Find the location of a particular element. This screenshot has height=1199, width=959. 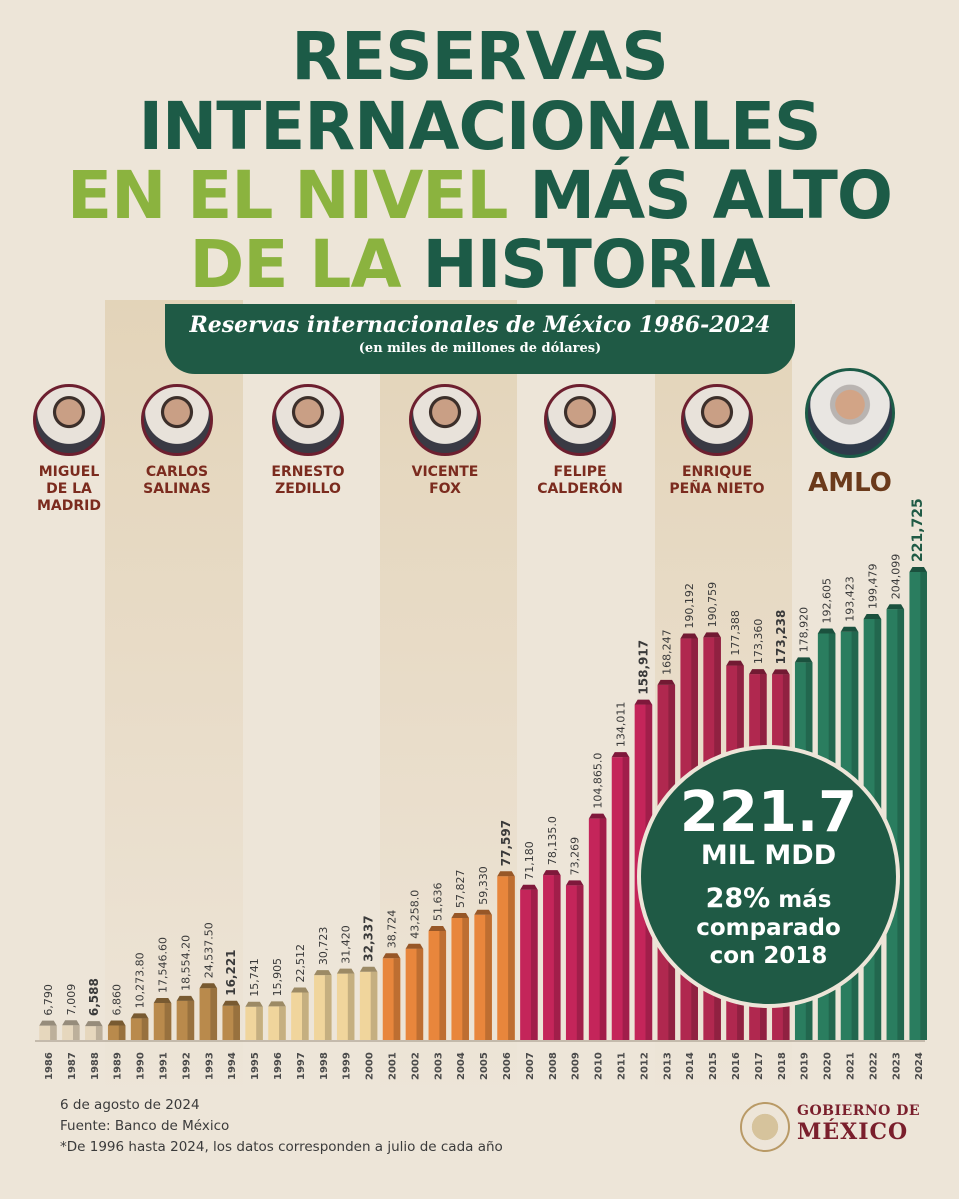

president-name-line: CARLOS is located at coordinates (177, 472).